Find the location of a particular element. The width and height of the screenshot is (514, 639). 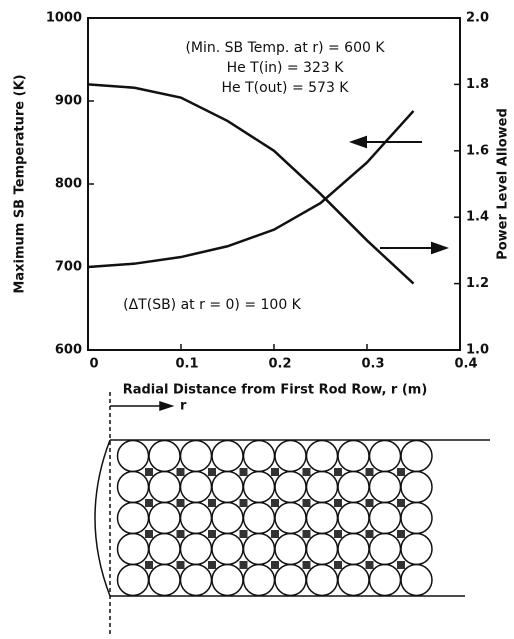

x-tick-label: 0 is located at coordinates (93, 364).